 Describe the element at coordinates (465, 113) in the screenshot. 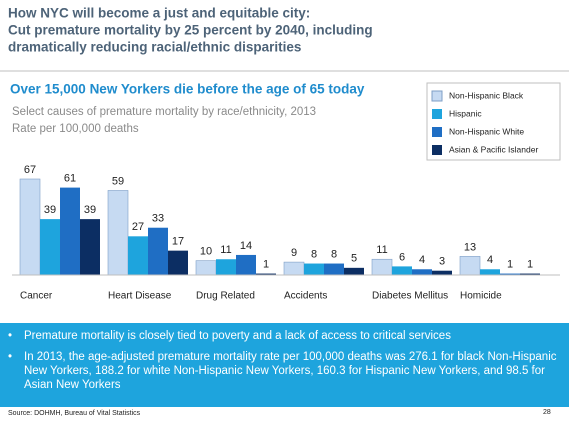

I see `legend-label: Hispanic` at that location.